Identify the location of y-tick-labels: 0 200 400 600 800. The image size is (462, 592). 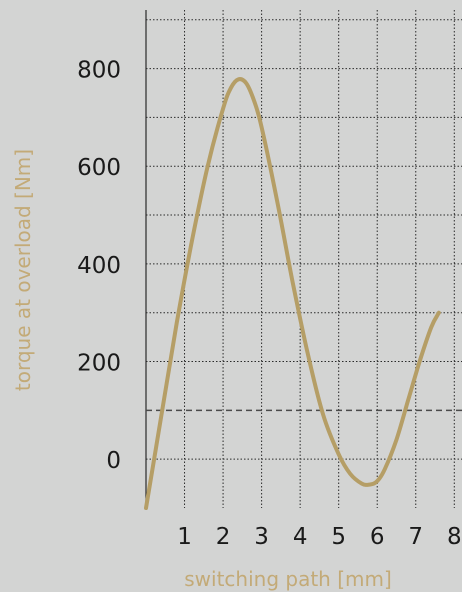
(99, 266).